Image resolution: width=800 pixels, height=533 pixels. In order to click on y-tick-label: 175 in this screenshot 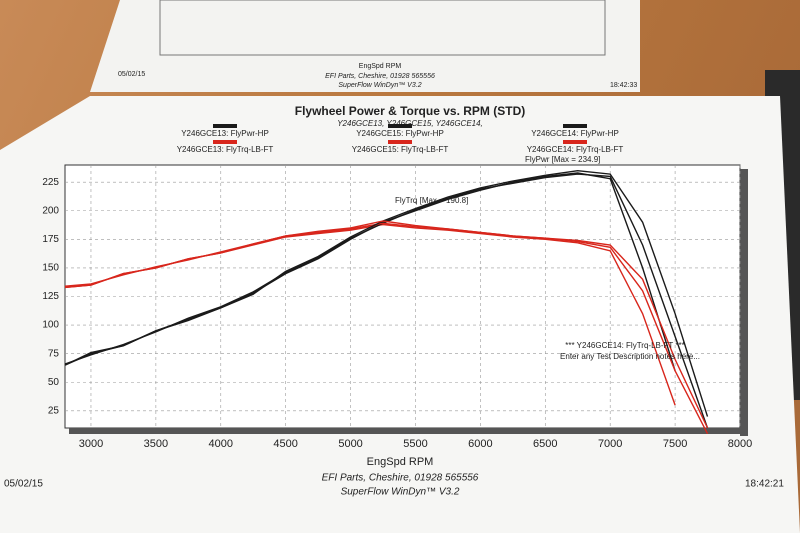, I will do `click(50, 239)`.